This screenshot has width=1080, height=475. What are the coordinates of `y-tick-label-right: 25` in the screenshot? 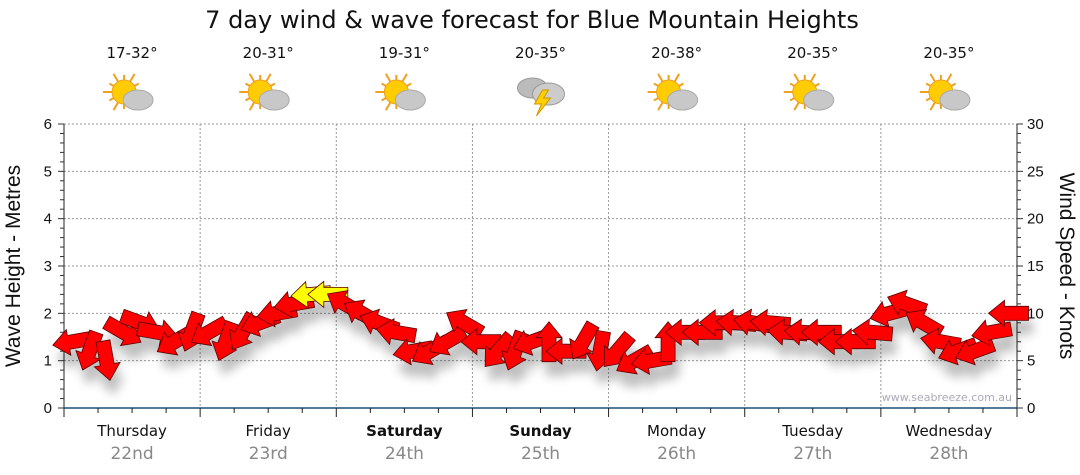 It's located at (1035, 171).